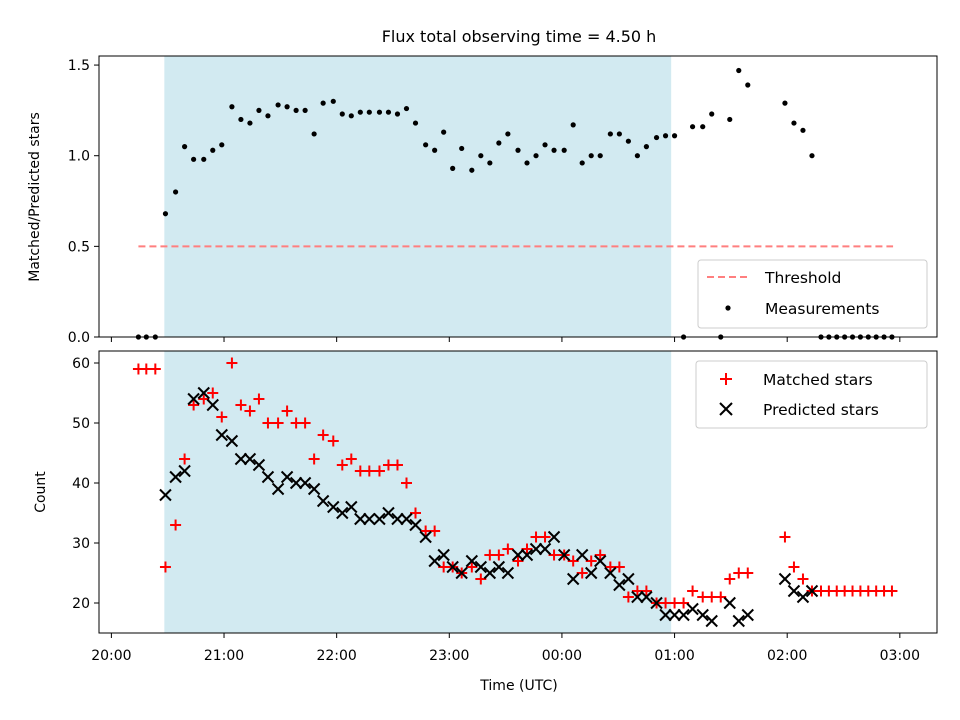  Describe the element at coordinates (81, 544) in the screenshot. I see `count-y-tick-label: 30` at that location.